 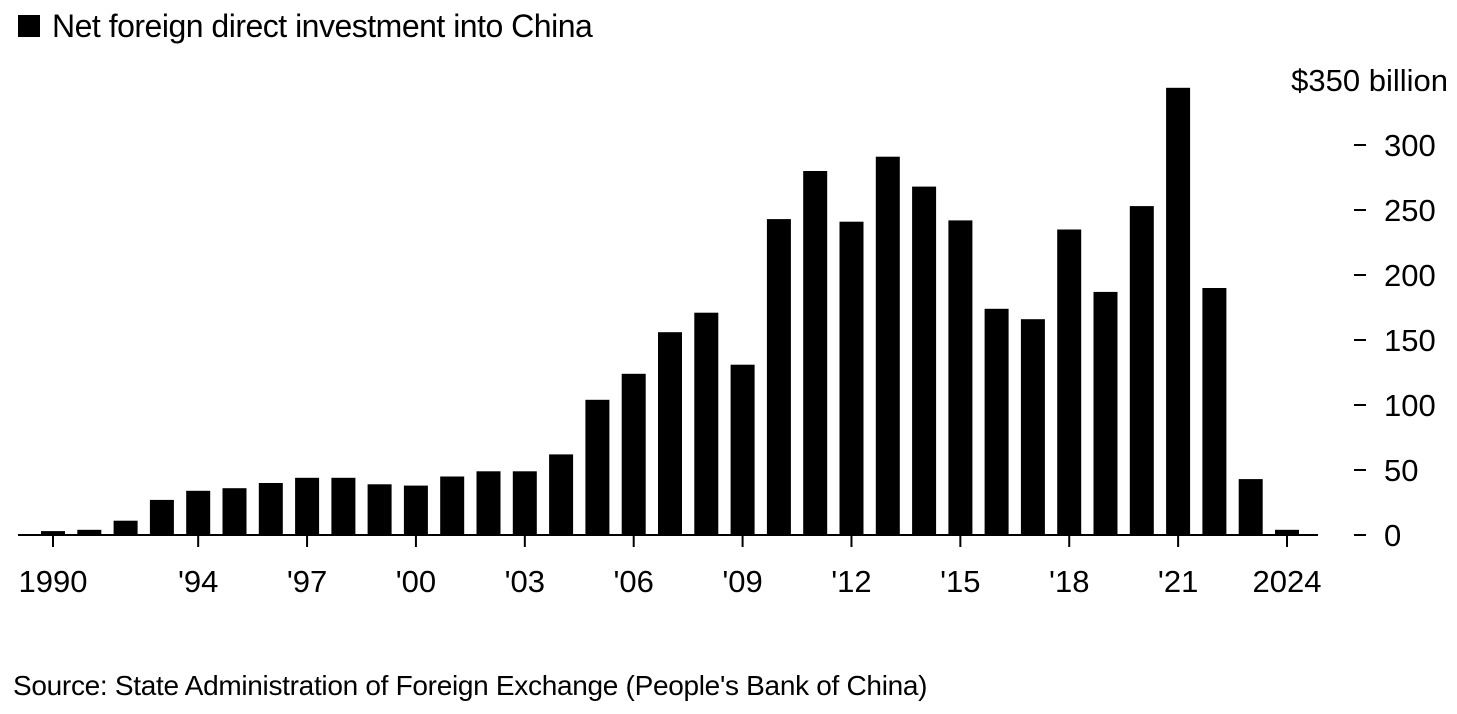 I want to click on x-tick-label: '06, so click(x=634, y=581).